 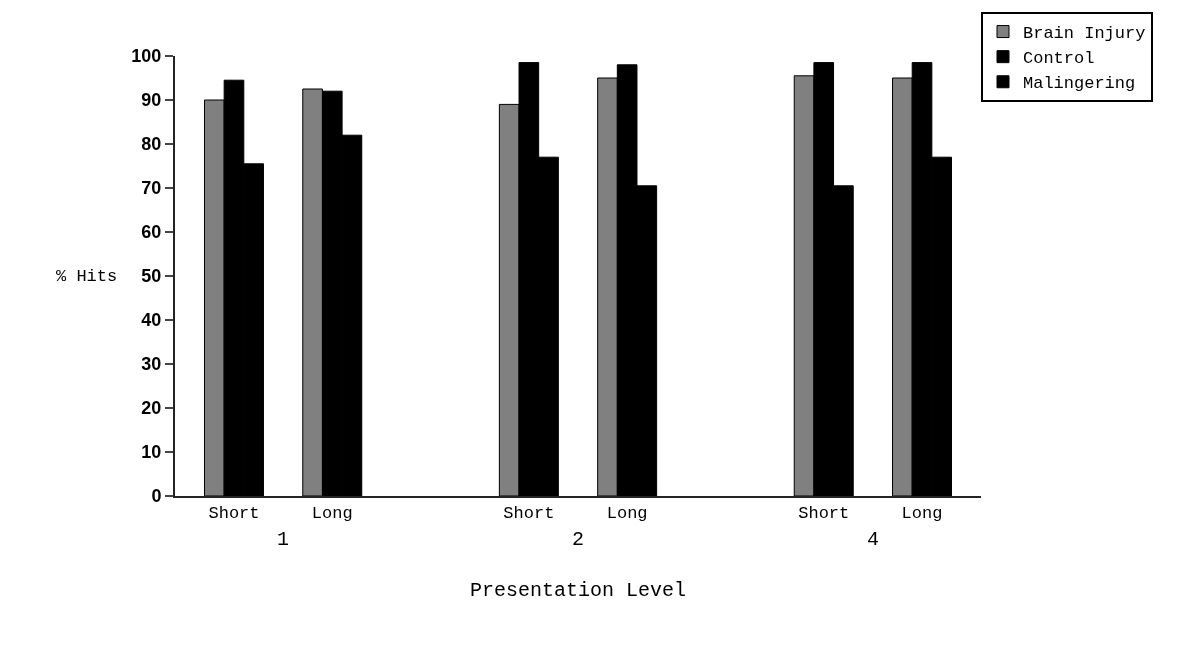 What do you see at coordinates (151, 408) in the screenshot?
I see `y-tick-label: 20` at bounding box center [151, 408].